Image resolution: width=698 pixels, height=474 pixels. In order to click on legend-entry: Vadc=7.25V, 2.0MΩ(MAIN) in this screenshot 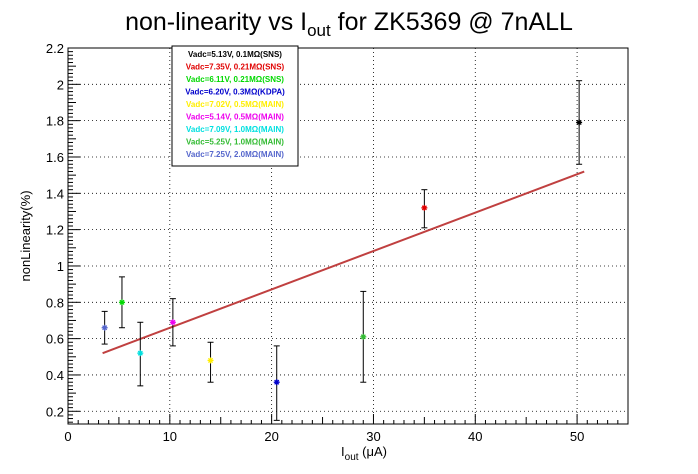, I will do `click(235, 154)`.